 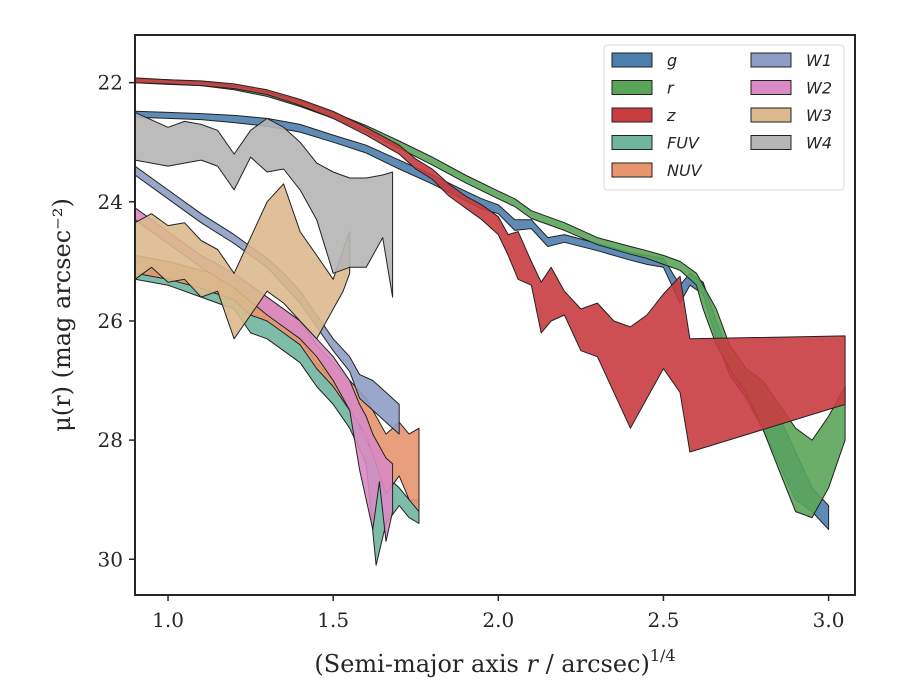 I want to click on legend-label-w1: W1, so click(x=819, y=60).